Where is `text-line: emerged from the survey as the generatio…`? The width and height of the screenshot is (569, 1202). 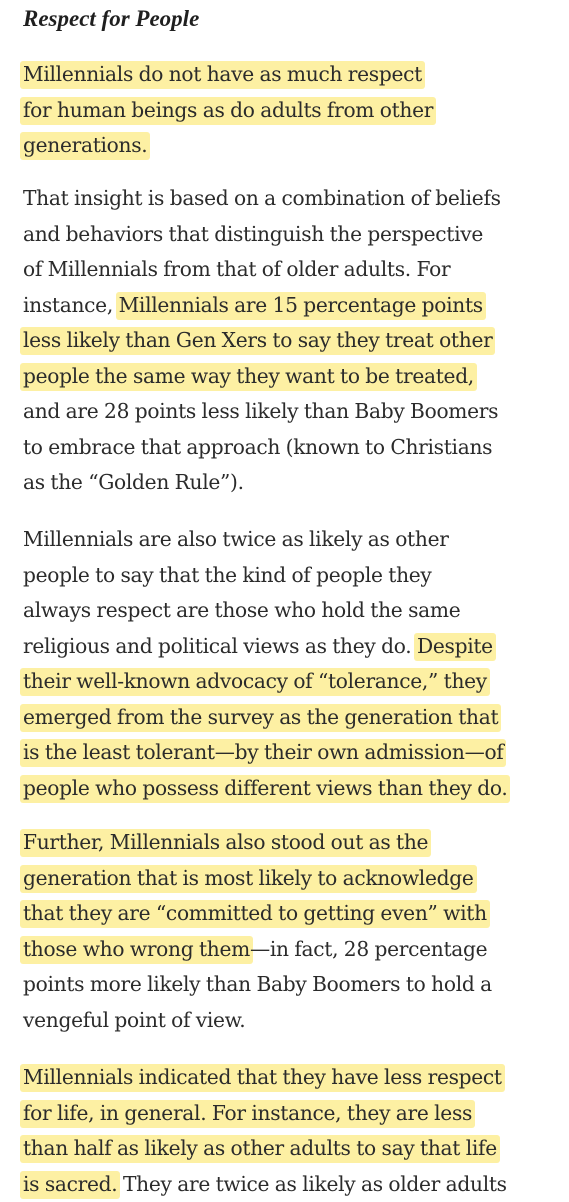 text-line: emerged from the survey as the generatio… is located at coordinates (265, 718).